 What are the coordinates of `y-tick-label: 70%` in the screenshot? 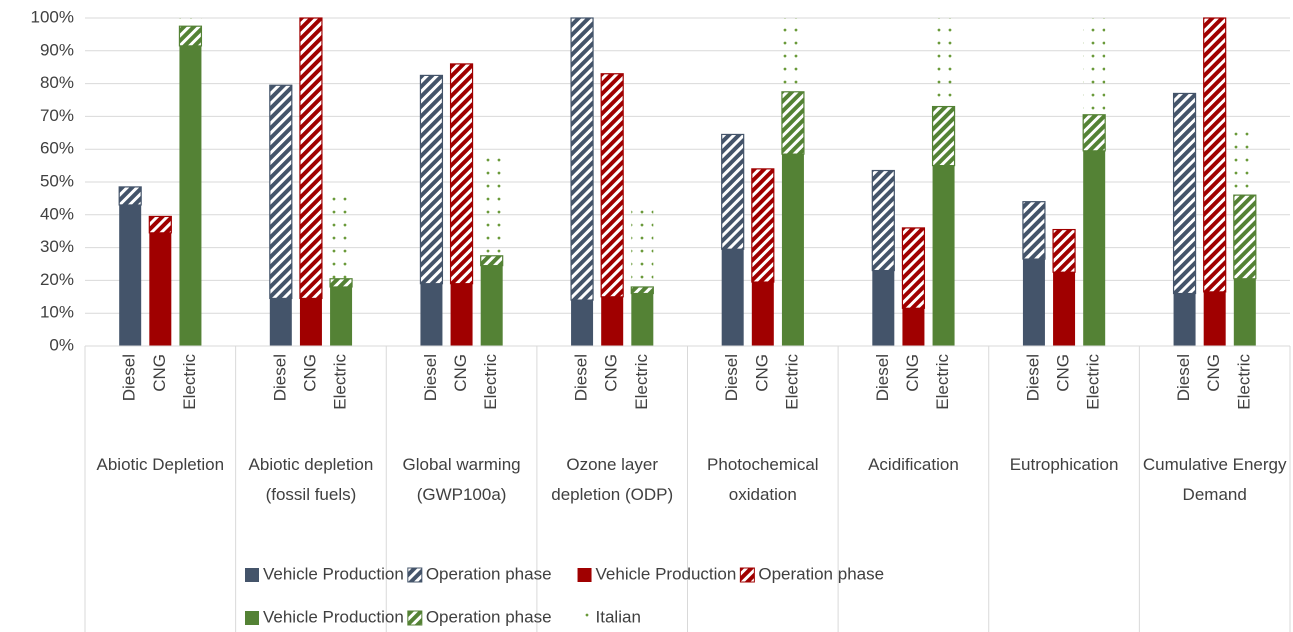 It's located at (57, 115).